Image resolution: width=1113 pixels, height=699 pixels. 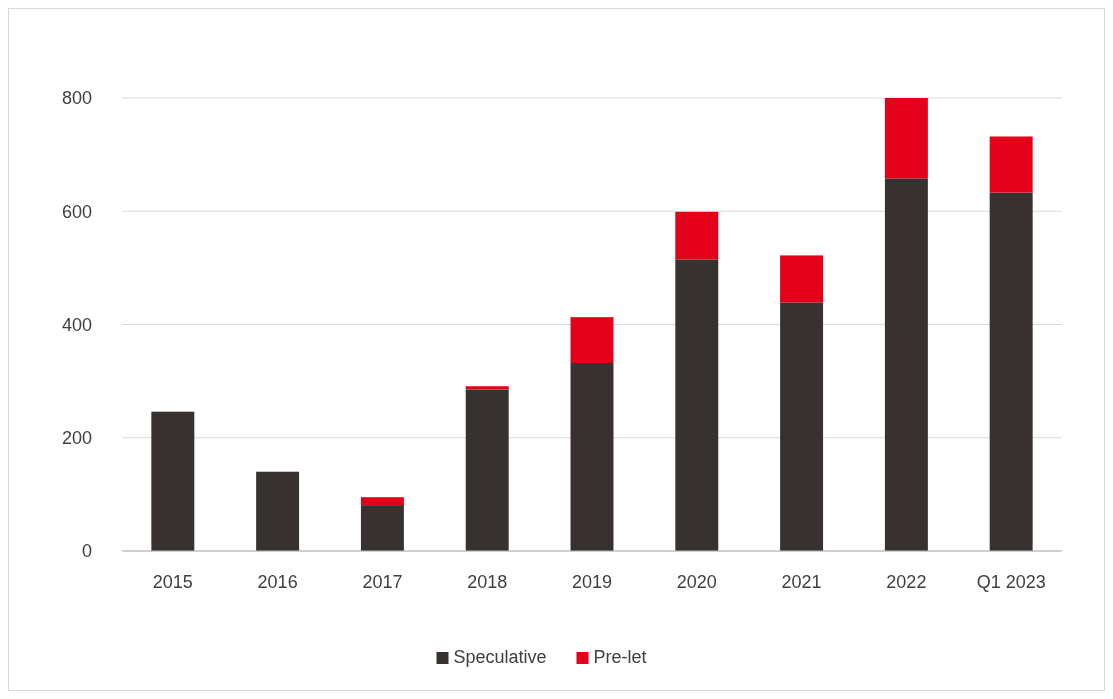 I want to click on x-tick-label: 2020, so click(x=696, y=582).